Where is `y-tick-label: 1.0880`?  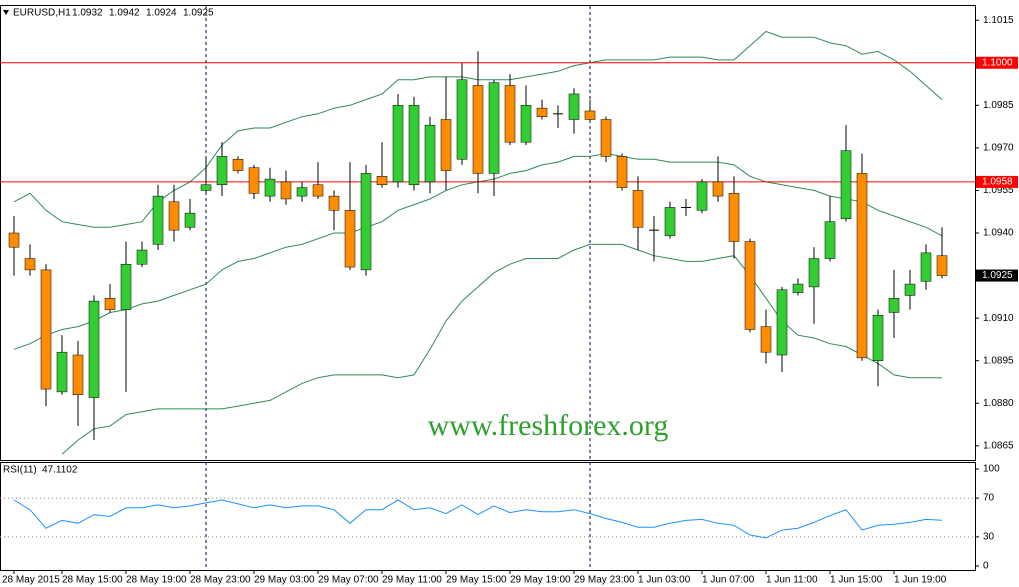
y-tick-label: 1.0880 is located at coordinates (998, 403).